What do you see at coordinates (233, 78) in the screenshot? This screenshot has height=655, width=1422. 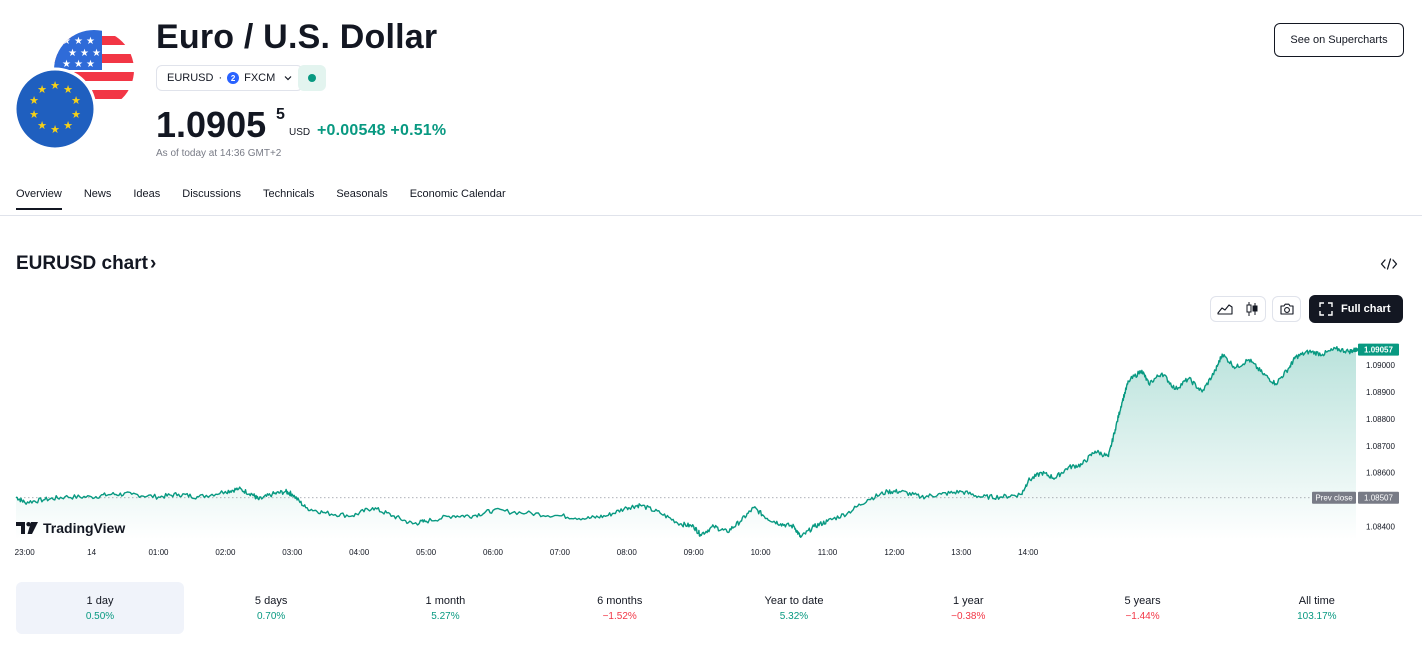 I see `exchange-badge-icon: 2` at bounding box center [233, 78].